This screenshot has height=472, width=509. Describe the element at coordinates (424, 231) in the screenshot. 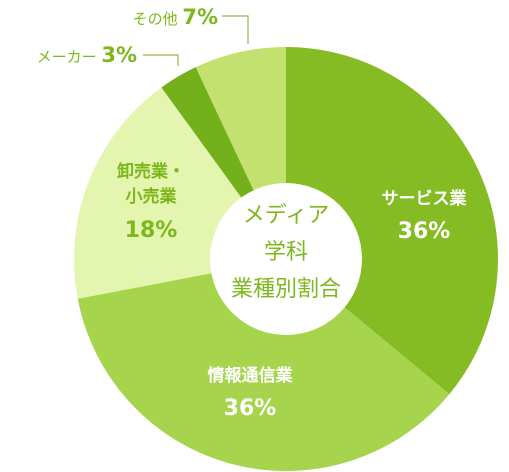

I see `slice-value-services: 36%` at that location.